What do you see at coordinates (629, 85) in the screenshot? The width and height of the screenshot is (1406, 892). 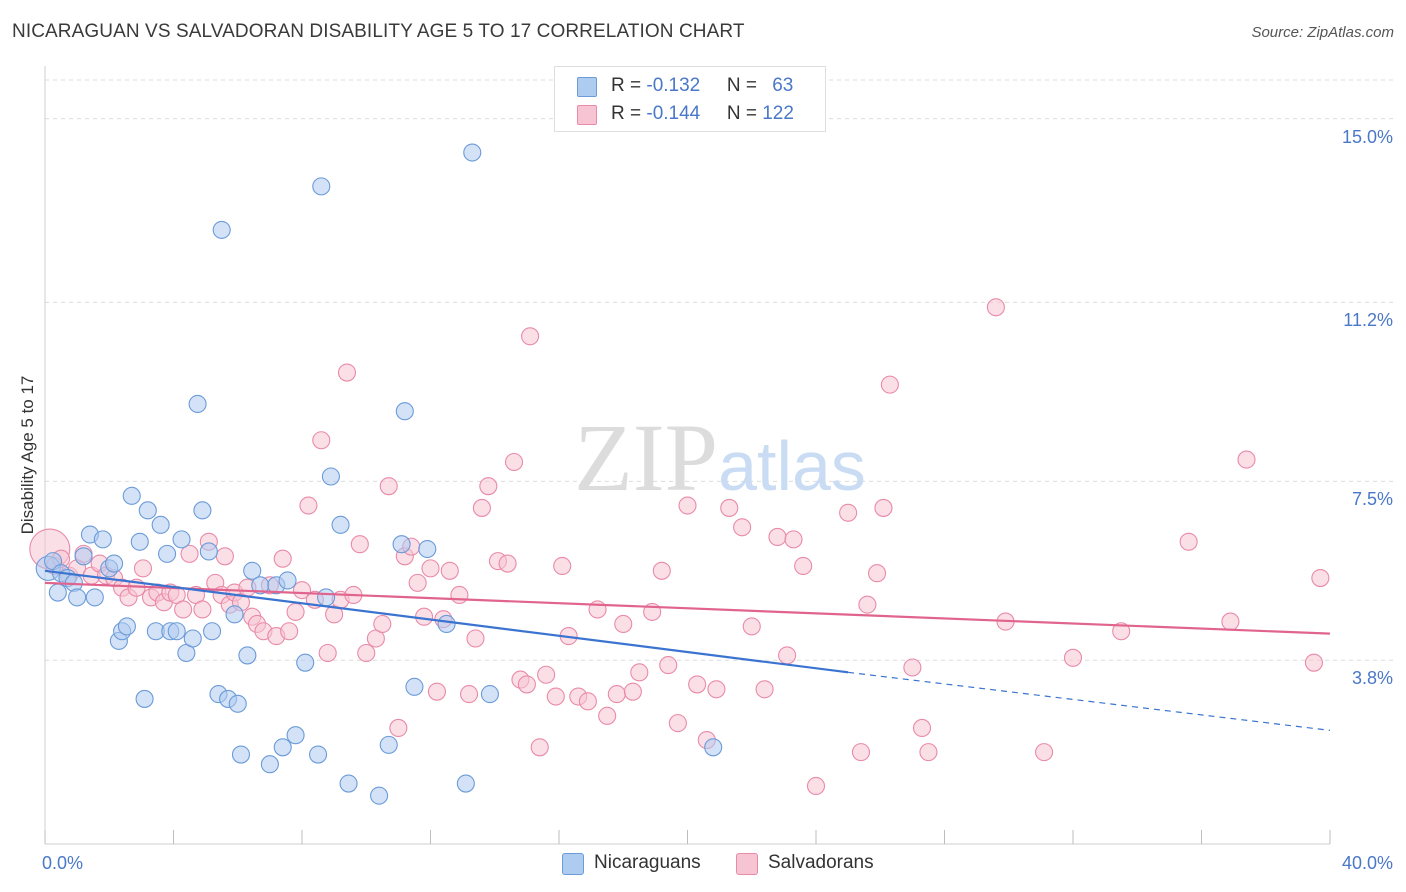 I see `r-label: R =` at bounding box center [629, 85].